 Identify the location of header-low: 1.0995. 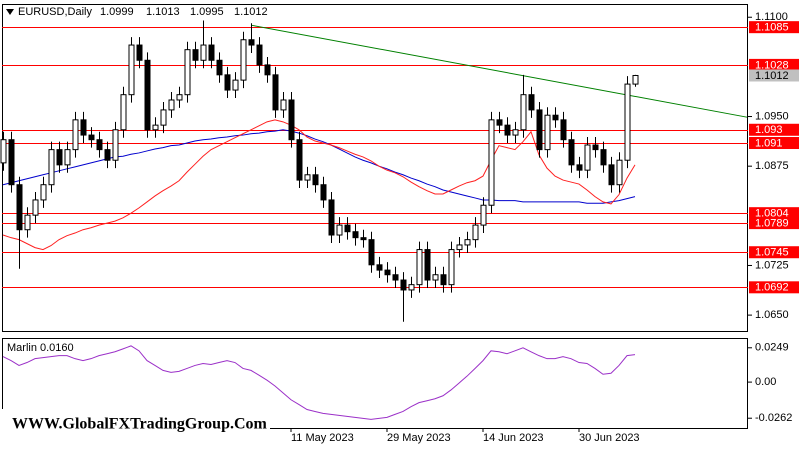
(207, 12).